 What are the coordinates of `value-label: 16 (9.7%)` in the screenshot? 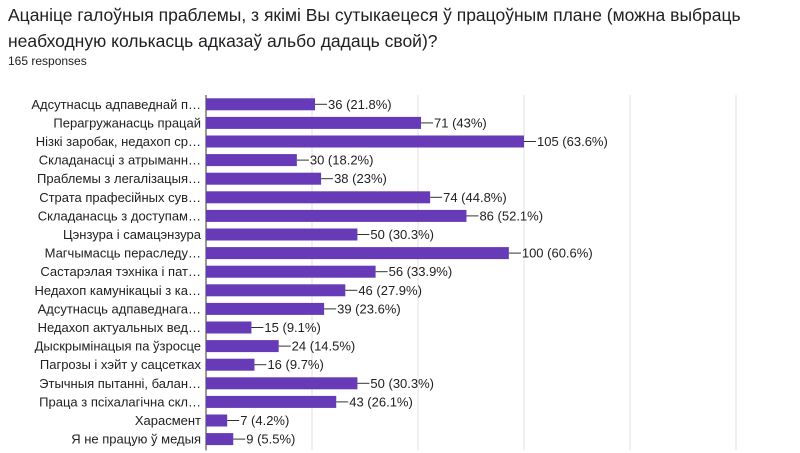 It's located at (295, 364).